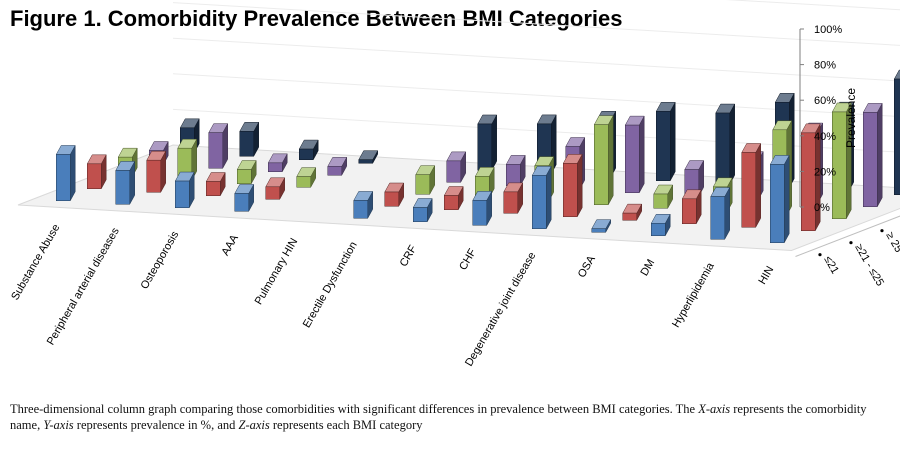 The width and height of the screenshot is (900, 449). What do you see at coordinates (438, 417) in the screenshot?
I see `caption-text-2: represents the comorbidity name,` at bounding box center [438, 417].